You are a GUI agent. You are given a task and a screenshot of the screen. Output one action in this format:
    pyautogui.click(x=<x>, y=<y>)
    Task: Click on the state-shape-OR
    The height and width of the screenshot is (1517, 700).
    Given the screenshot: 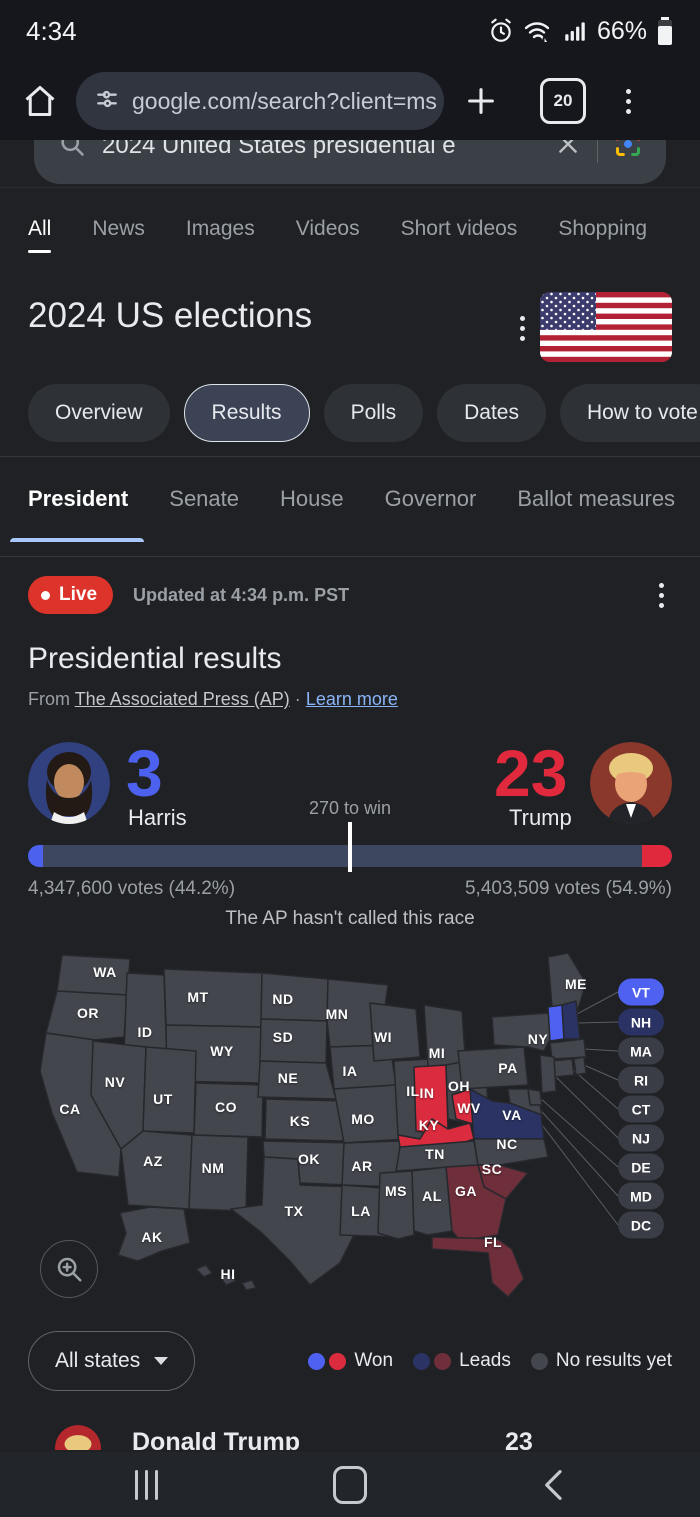 What is the action you would take?
    pyautogui.click(x=86, y=1015)
    